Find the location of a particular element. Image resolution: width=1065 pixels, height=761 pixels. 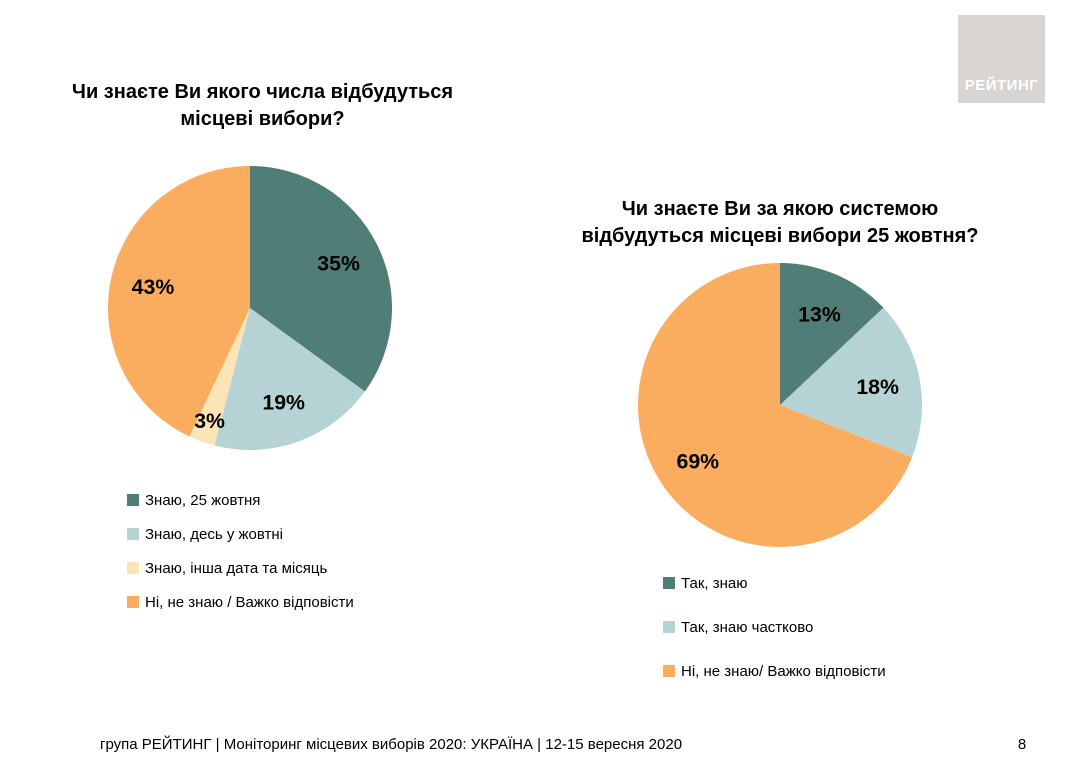

legend-label: Знаю, інша дата та місяць is located at coordinates (236, 568).